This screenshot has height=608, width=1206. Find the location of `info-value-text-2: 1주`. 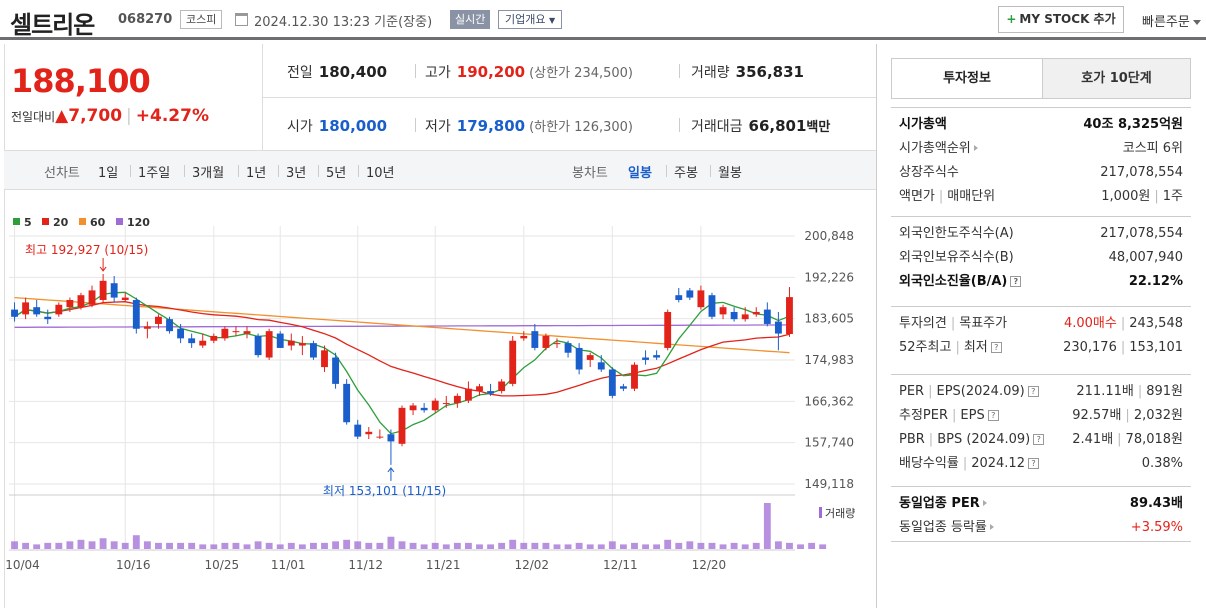

info-value-text-2: 1주 is located at coordinates (1172, 196).